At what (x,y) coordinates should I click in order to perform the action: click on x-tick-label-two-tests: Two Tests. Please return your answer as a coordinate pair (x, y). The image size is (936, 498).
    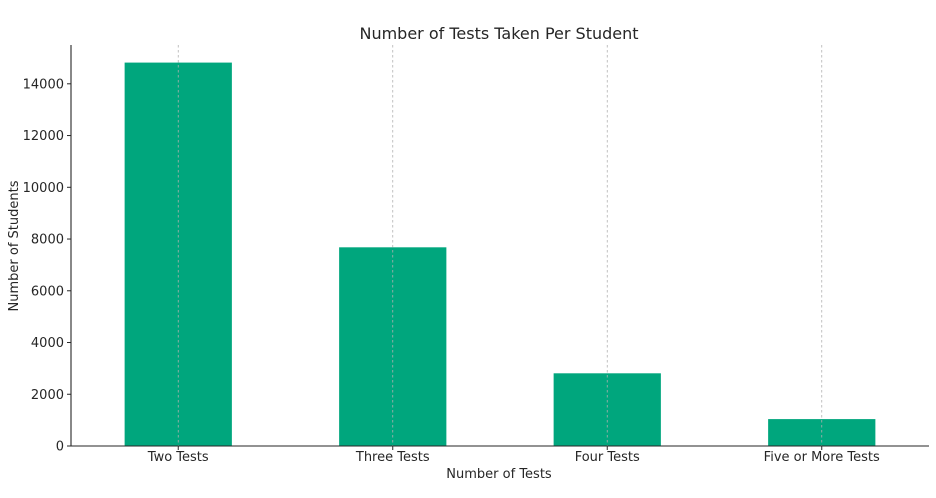
    Looking at the image, I should click on (178, 457).